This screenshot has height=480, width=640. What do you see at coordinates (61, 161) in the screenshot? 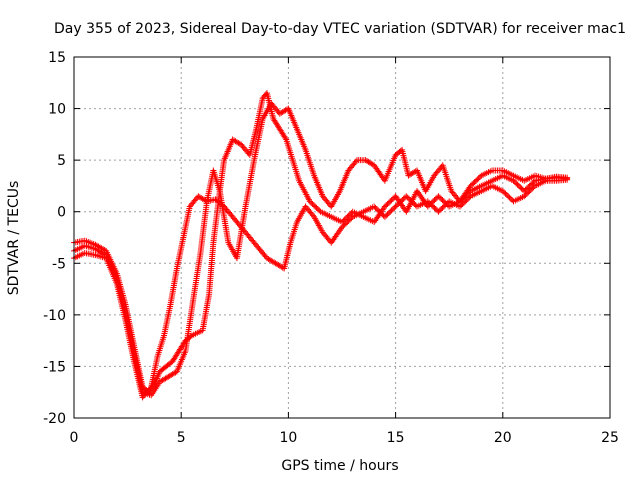
I see `y-tick-label: 5` at bounding box center [61, 161].